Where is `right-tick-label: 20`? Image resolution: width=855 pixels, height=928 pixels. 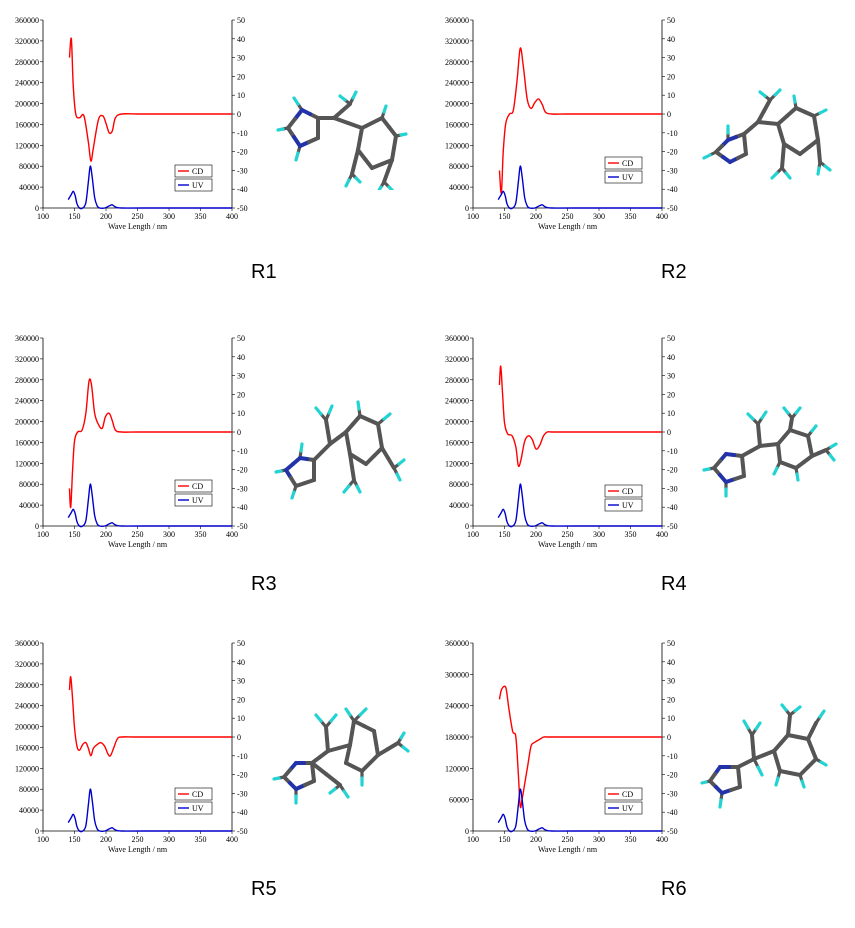 right-tick-label: 20 is located at coordinates (671, 76).